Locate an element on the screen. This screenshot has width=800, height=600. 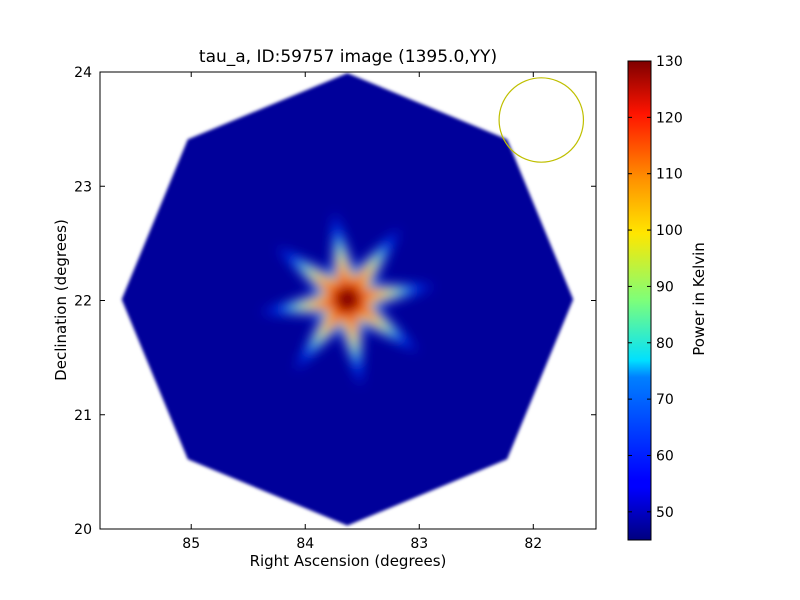
colorbar-tick-label: 100 is located at coordinates (669, 231).